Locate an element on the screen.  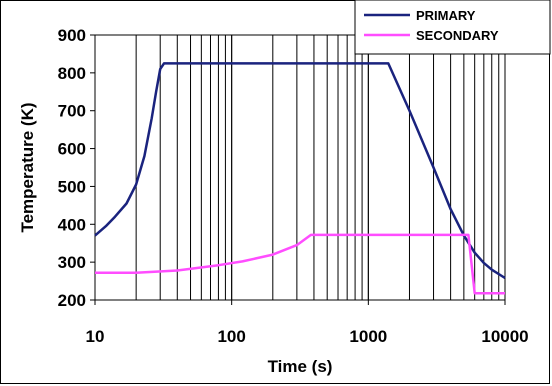
y-tick-label: 900 is located at coordinates (72, 35).